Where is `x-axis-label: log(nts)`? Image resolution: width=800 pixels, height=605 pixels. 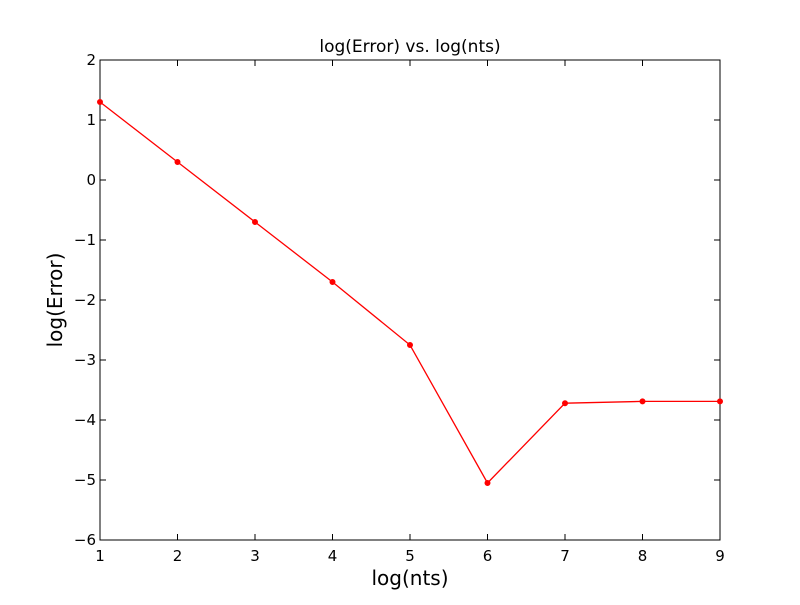
x-axis-label: log(nts) is located at coordinates (409, 578).